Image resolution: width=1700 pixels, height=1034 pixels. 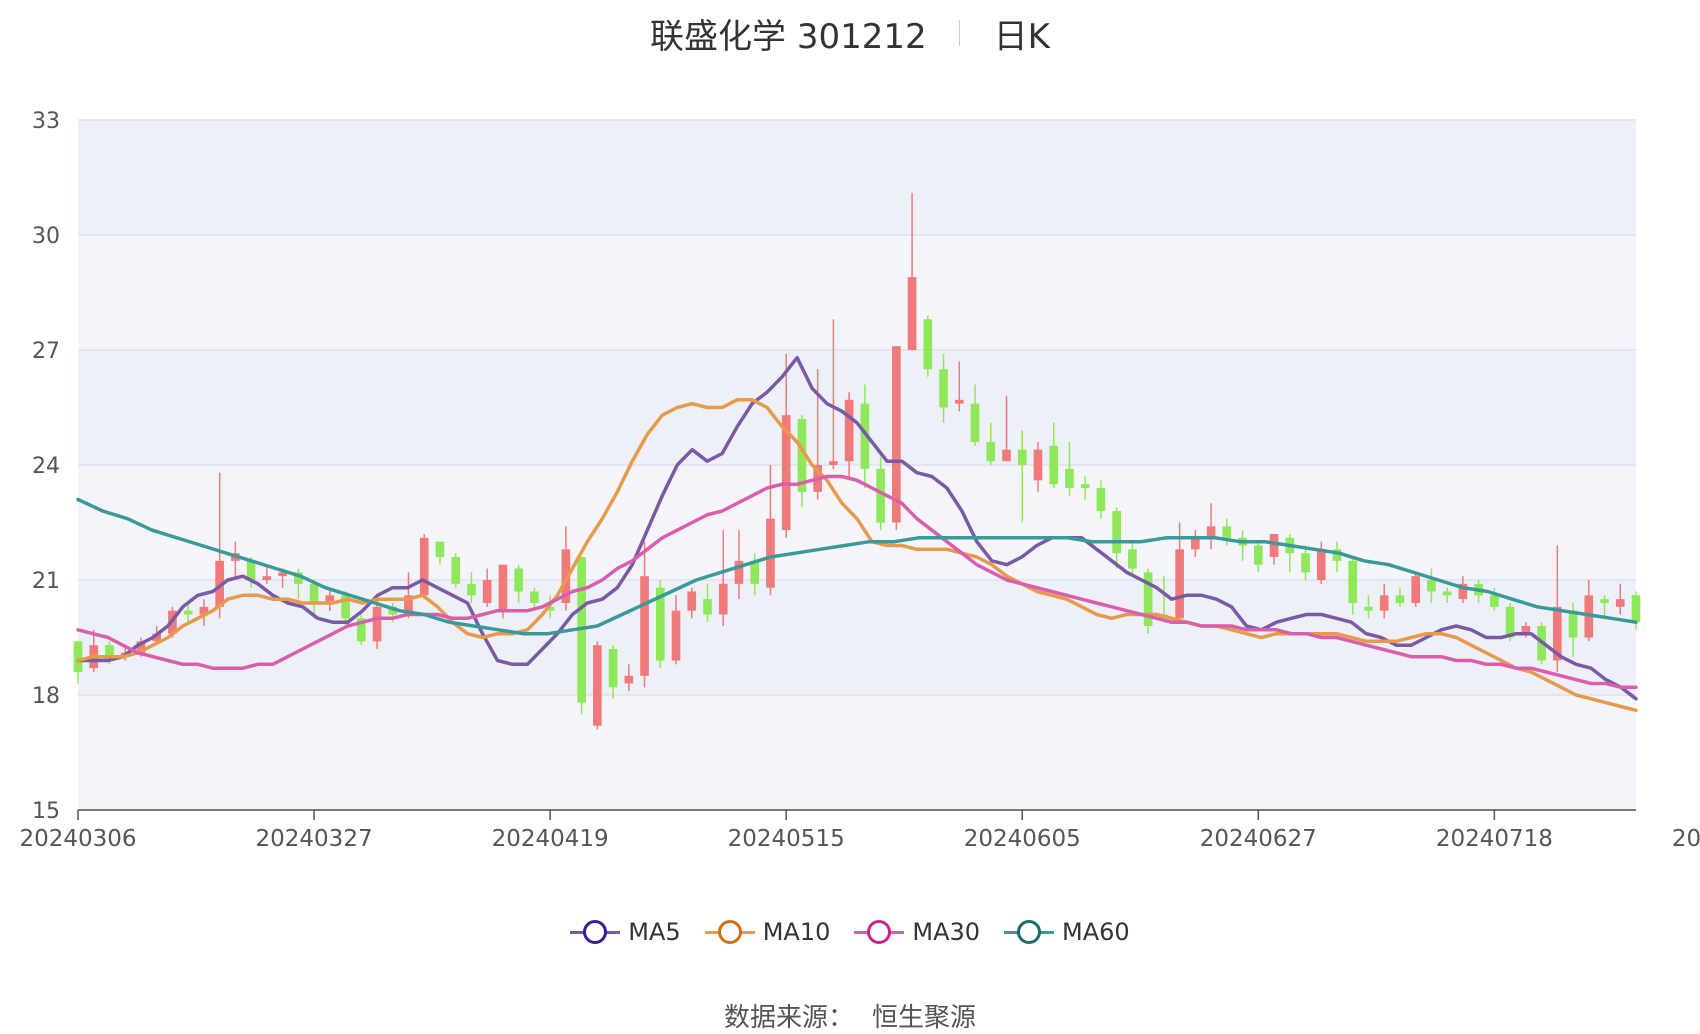 What do you see at coordinates (46, 121) in the screenshot?
I see `y-tick-label: 33` at bounding box center [46, 121].